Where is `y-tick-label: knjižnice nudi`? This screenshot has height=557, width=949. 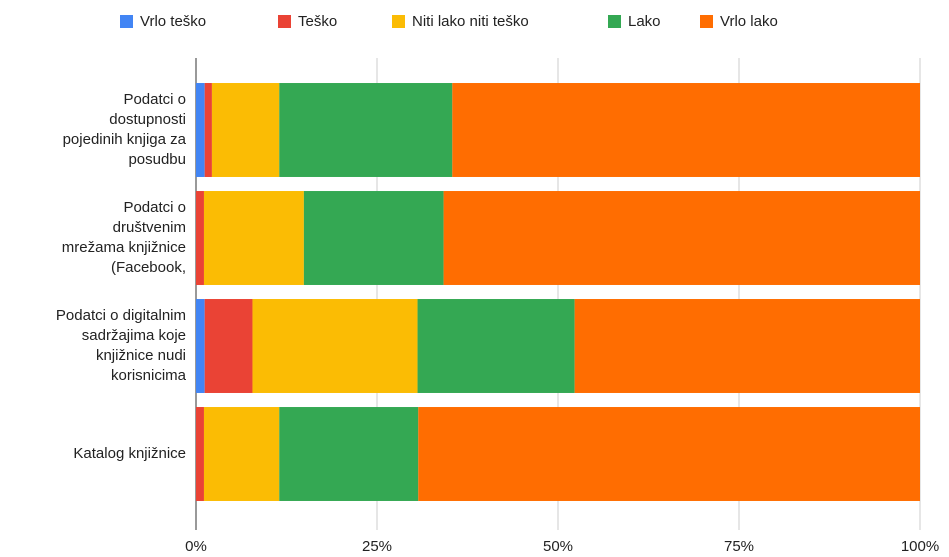 y-tick-label: knjižnice nudi is located at coordinates (141, 355).